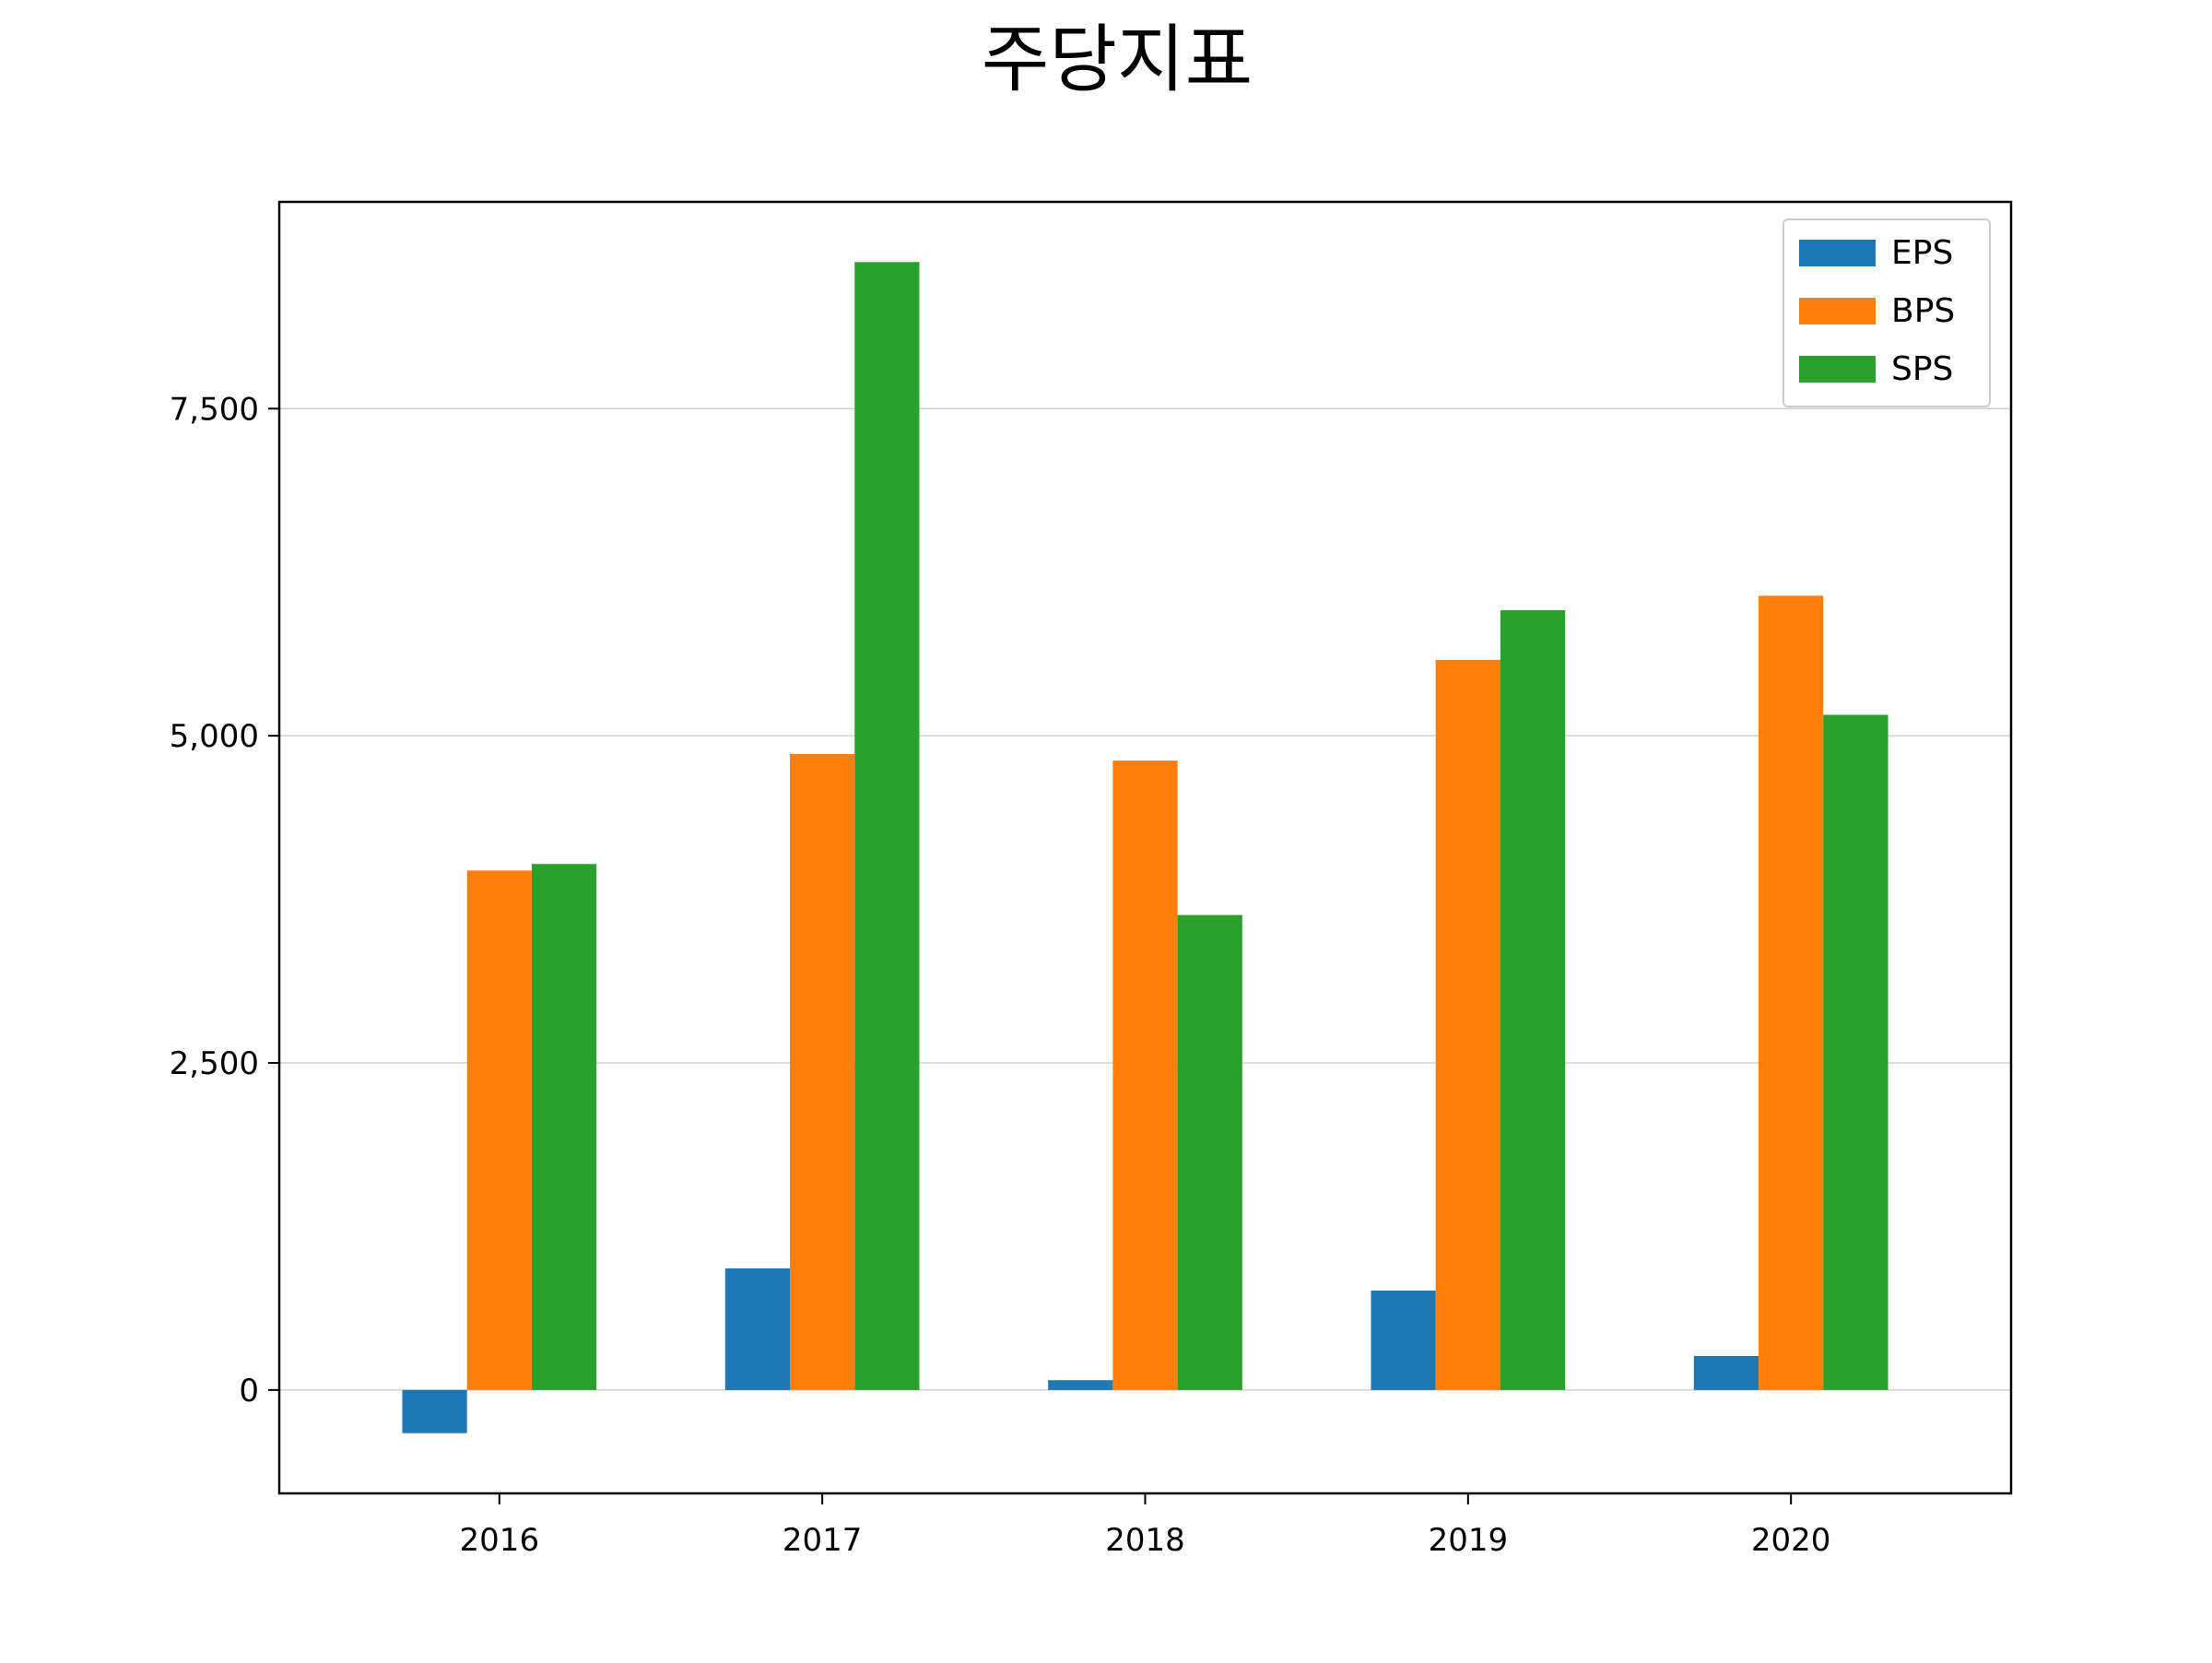 The width and height of the screenshot is (2212, 1663). I want to click on legend-label-eps: EPS, so click(1922, 253).